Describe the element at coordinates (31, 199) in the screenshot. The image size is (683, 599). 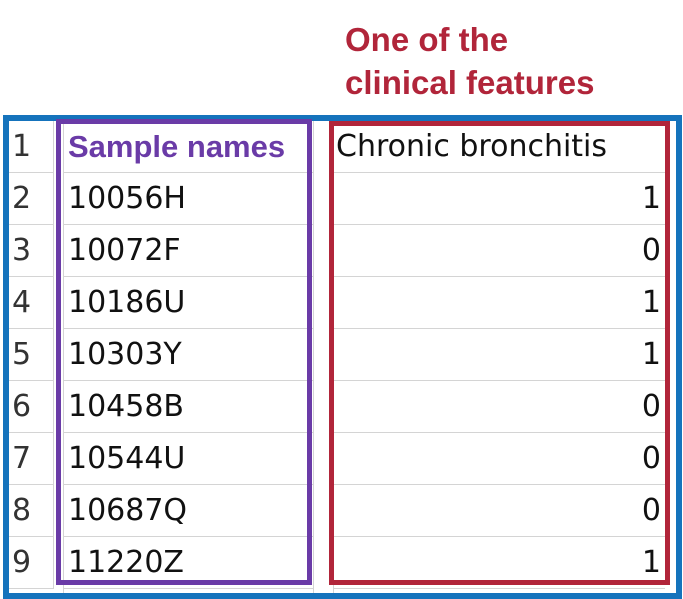
I see `row-number: 2` at that location.